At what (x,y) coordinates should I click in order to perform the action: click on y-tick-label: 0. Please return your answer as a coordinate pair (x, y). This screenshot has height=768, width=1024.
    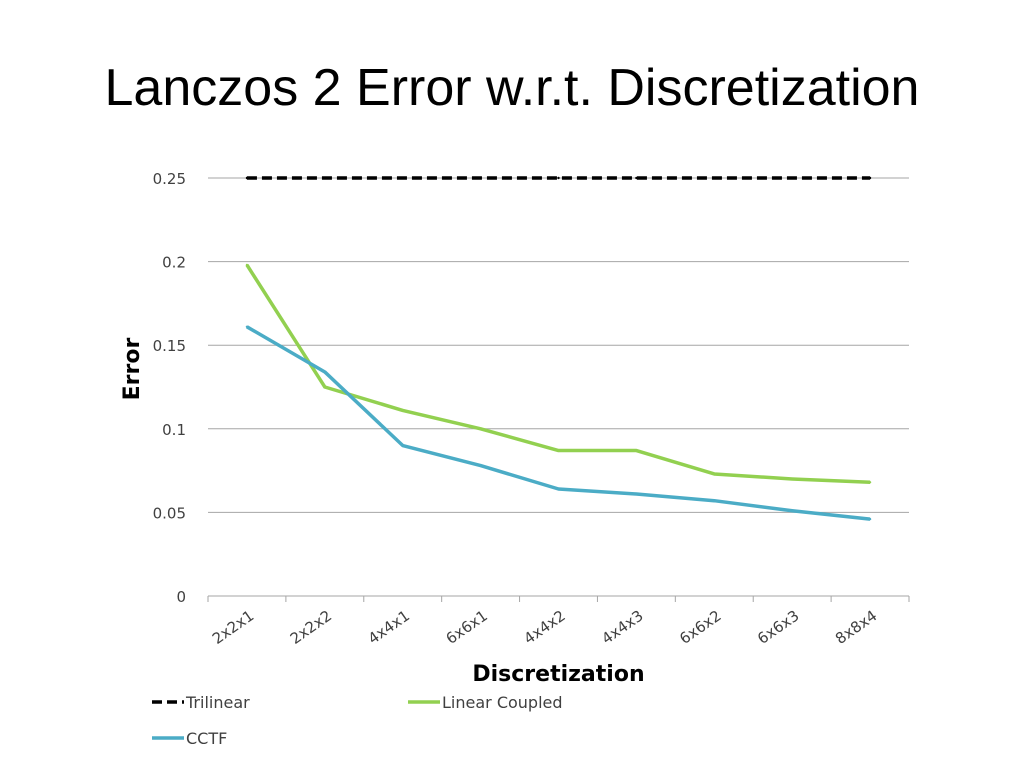
    Looking at the image, I should click on (181, 597).